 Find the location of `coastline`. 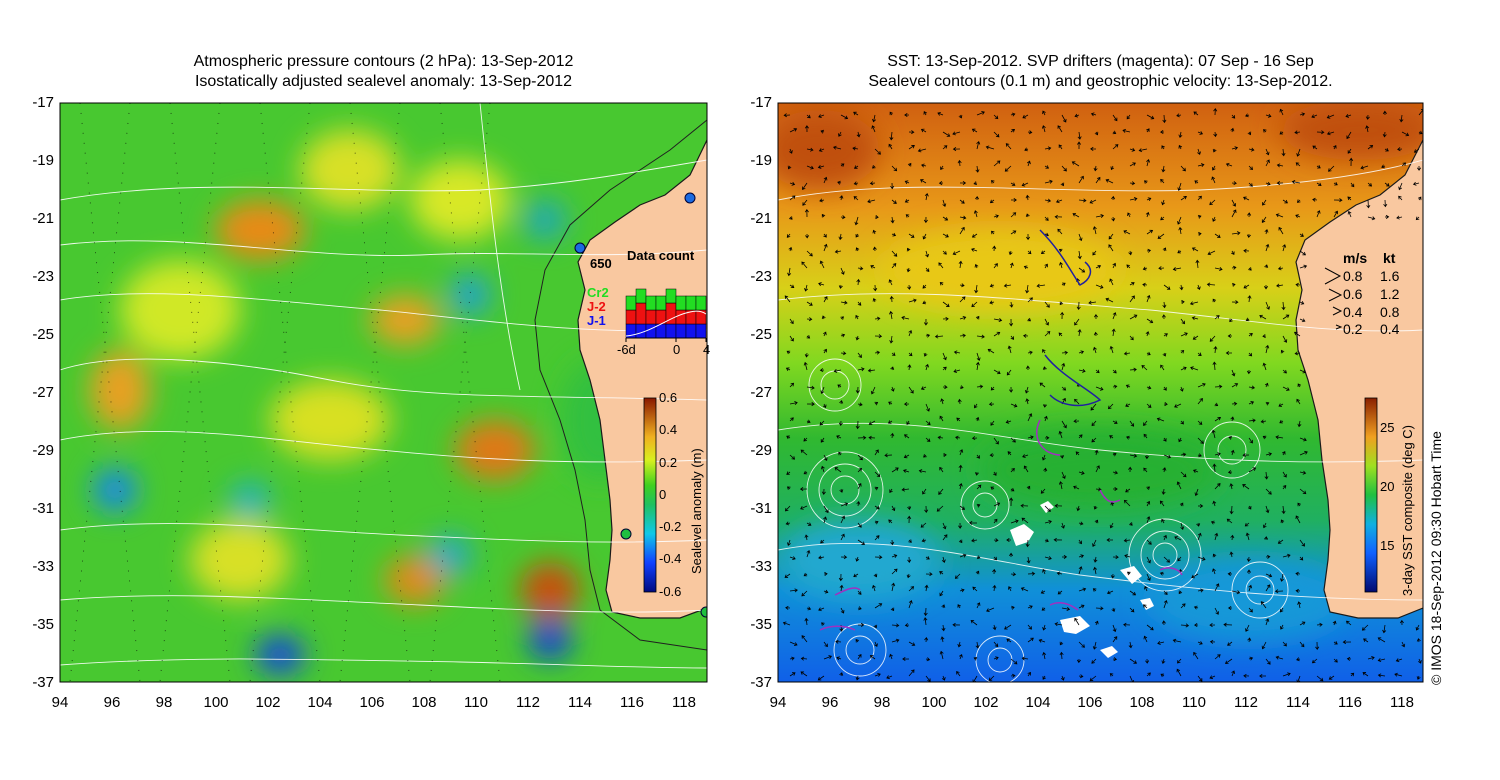

coastline is located at coordinates (1359, 379).